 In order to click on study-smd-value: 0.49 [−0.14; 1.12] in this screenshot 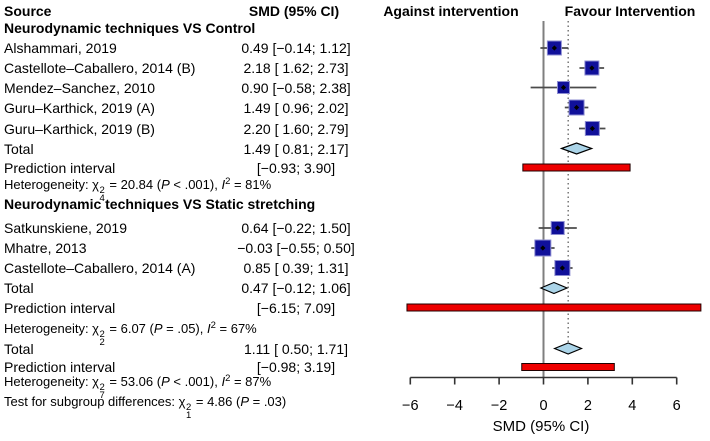, I will do `click(296, 48)`.